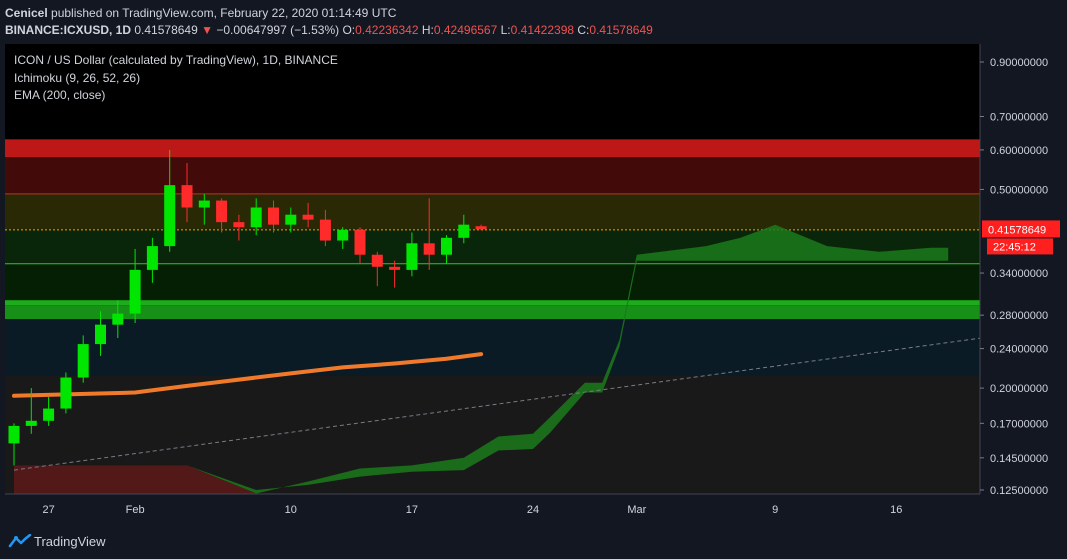  I want to click on tradingview-logo-icon, so click(20, 541).